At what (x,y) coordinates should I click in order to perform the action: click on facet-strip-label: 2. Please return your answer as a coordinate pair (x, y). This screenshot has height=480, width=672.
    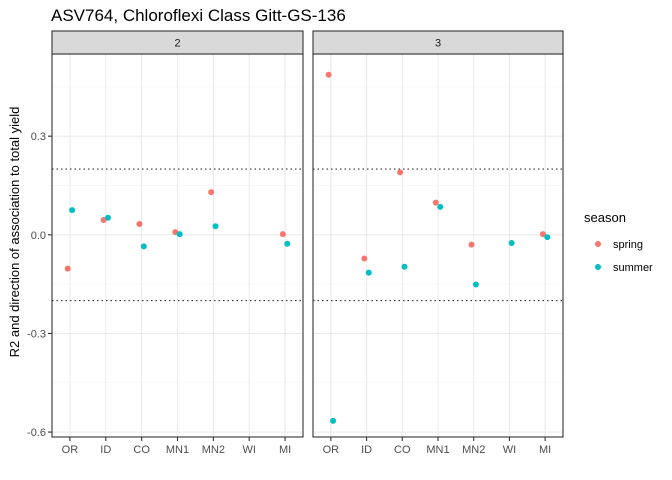
    Looking at the image, I should click on (177, 44).